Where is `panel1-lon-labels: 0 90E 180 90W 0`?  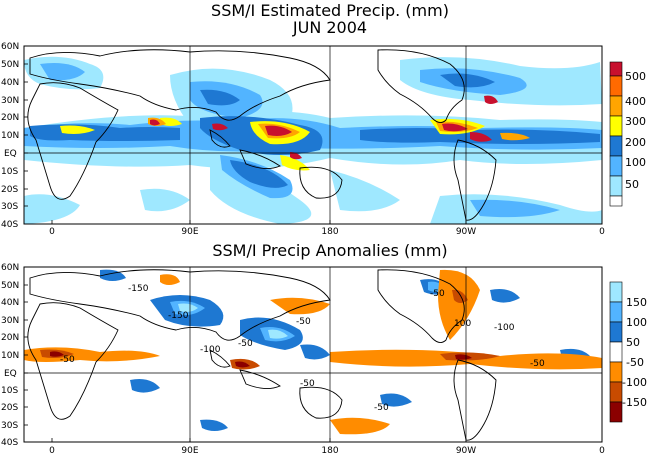 panel1-lon-labels: 0 90E 180 90W 0 is located at coordinates (327, 232).